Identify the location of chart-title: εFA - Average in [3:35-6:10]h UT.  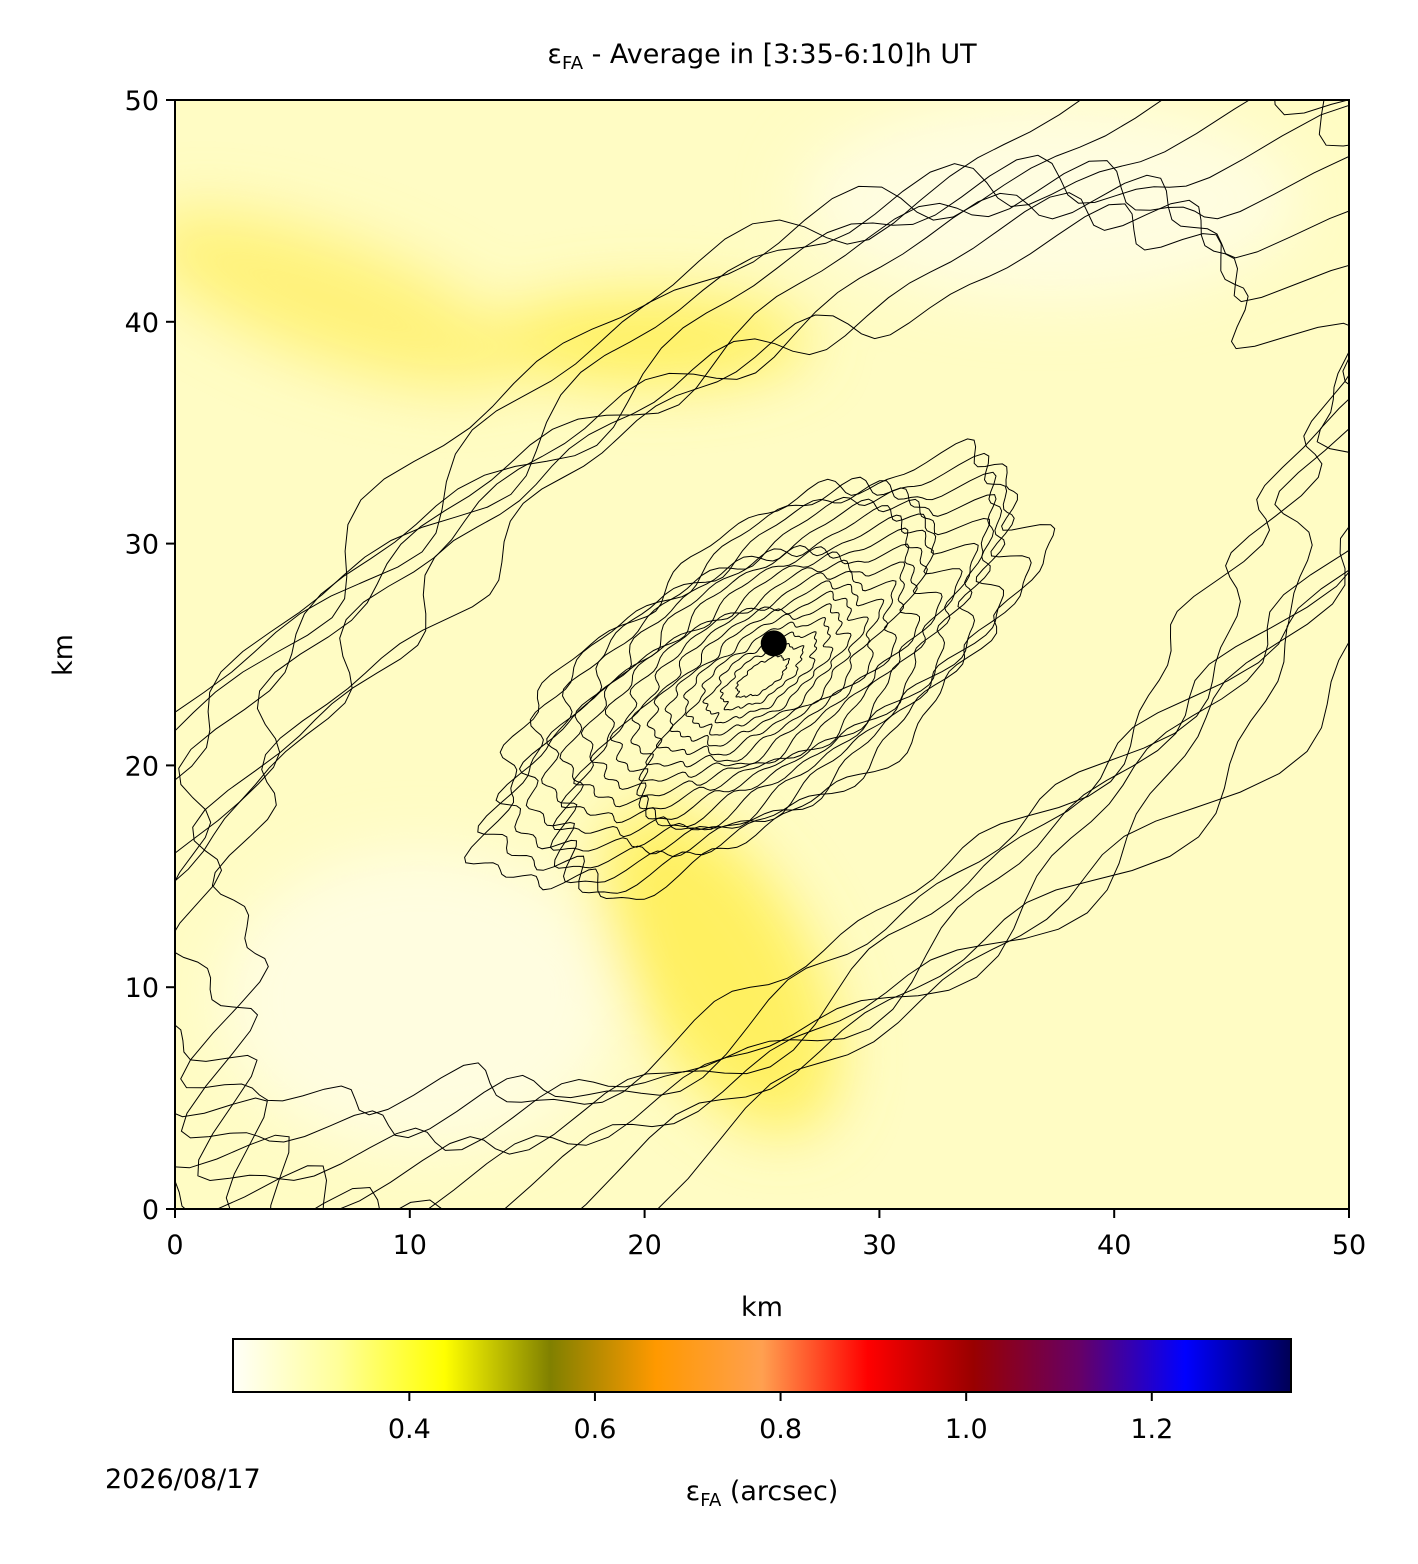
(762, 56).